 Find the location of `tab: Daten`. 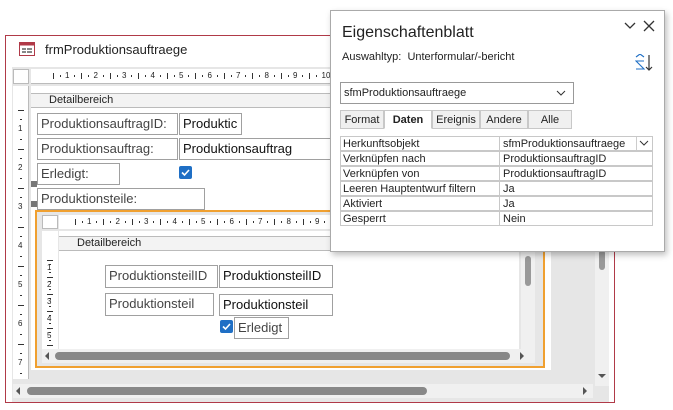

tab: Daten is located at coordinates (408, 119).